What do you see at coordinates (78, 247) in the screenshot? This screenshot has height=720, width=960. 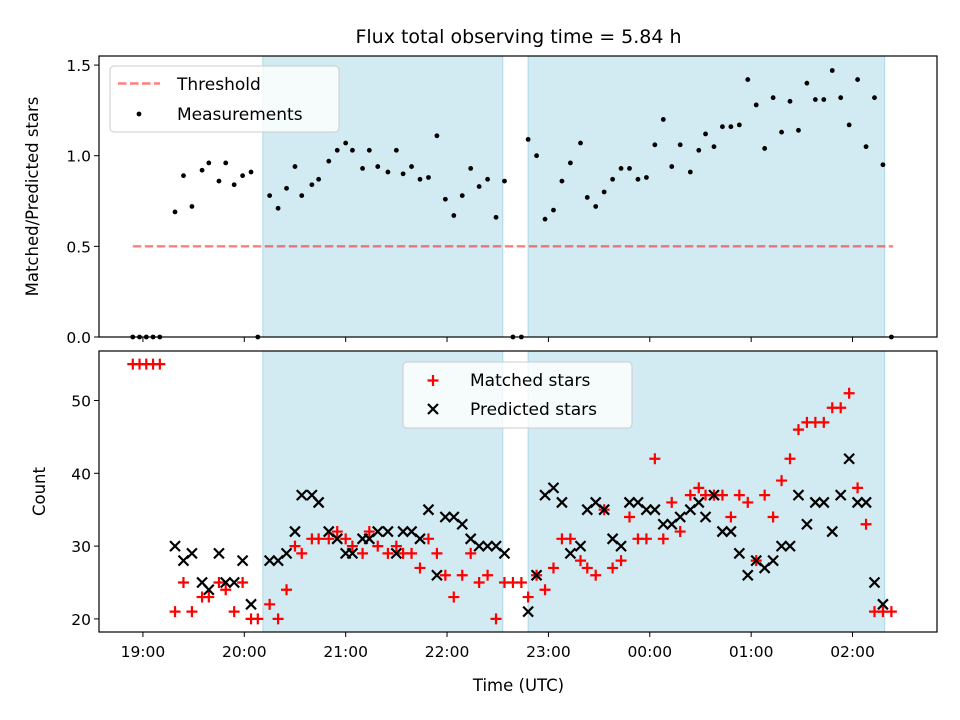 I see `ratio-y-tick-label: 0.5` at bounding box center [78, 247].